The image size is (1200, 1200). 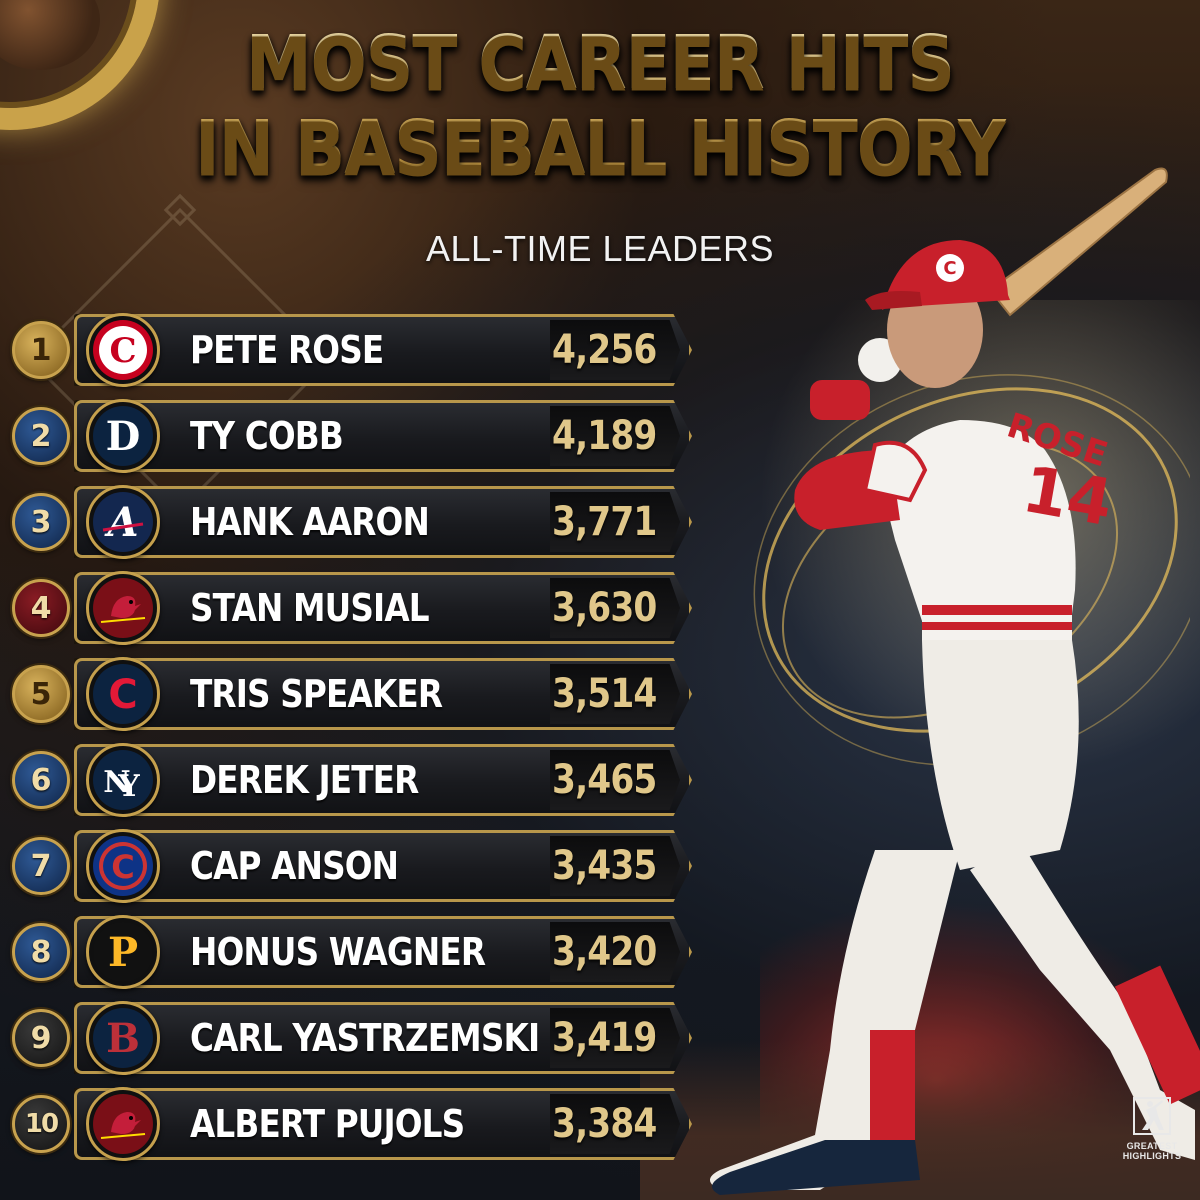 I want to click on svg-text: A, so click(x=120, y=522).